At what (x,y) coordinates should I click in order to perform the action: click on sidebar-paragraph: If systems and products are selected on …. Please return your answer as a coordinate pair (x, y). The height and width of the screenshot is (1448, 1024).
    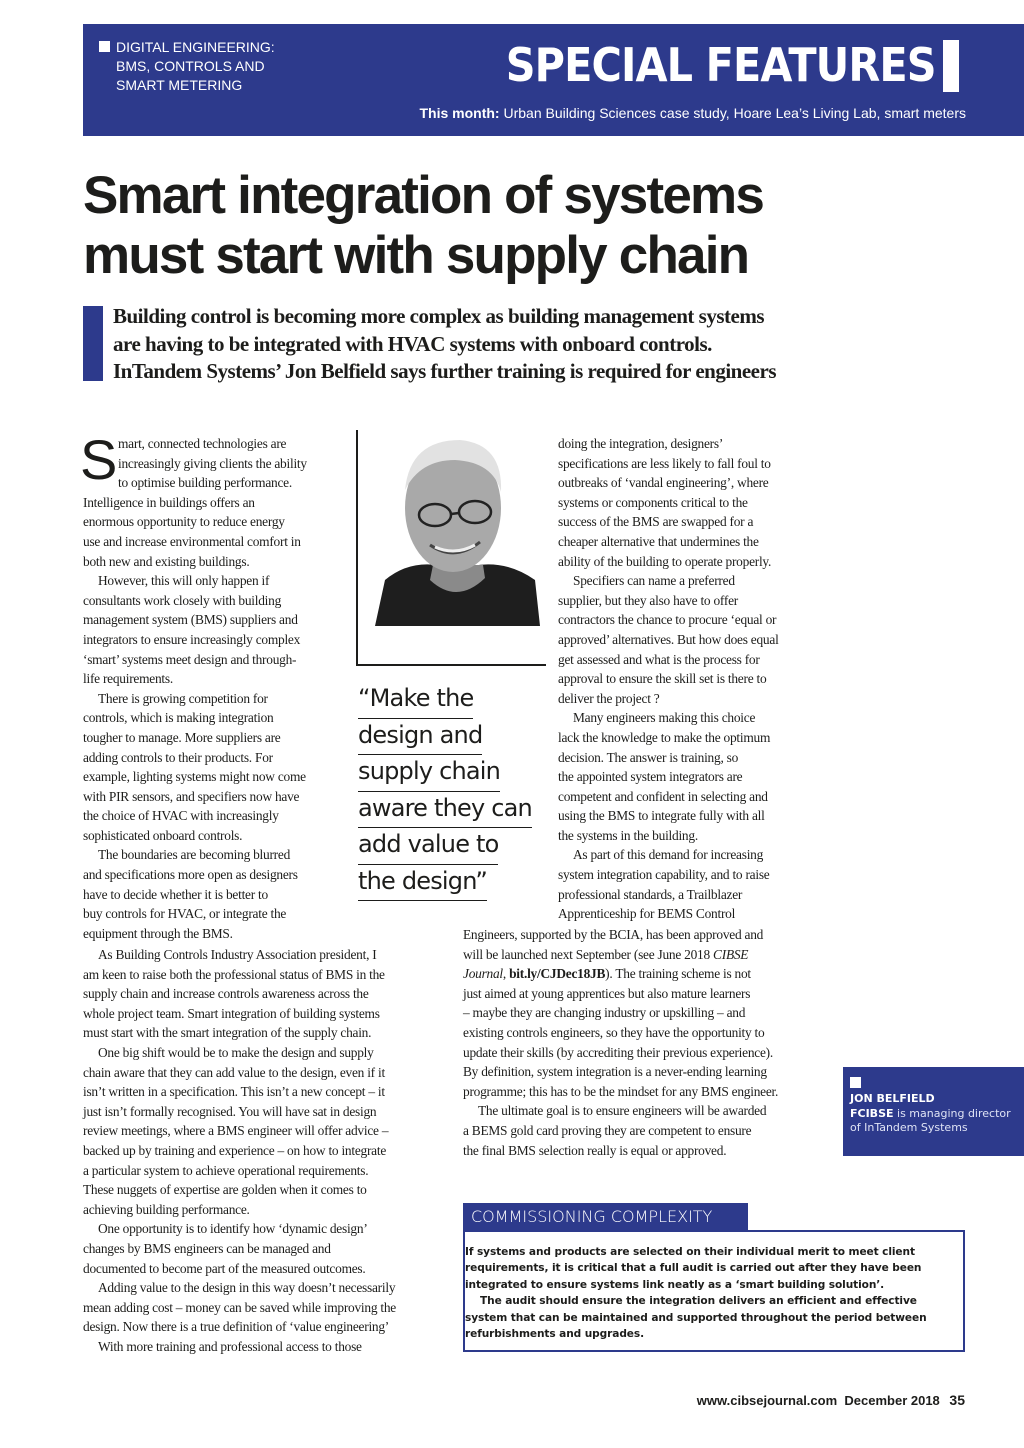
    Looking at the image, I should click on (693, 1268).